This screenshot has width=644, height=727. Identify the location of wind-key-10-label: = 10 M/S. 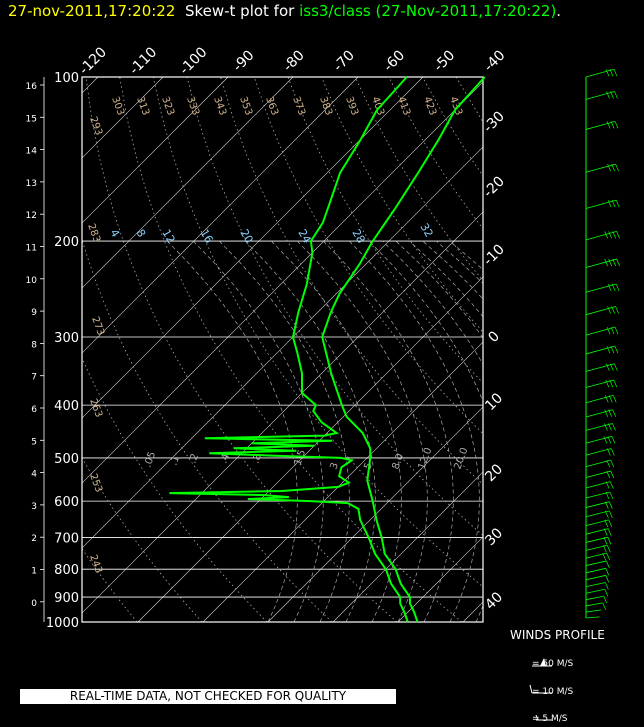
(553, 692).